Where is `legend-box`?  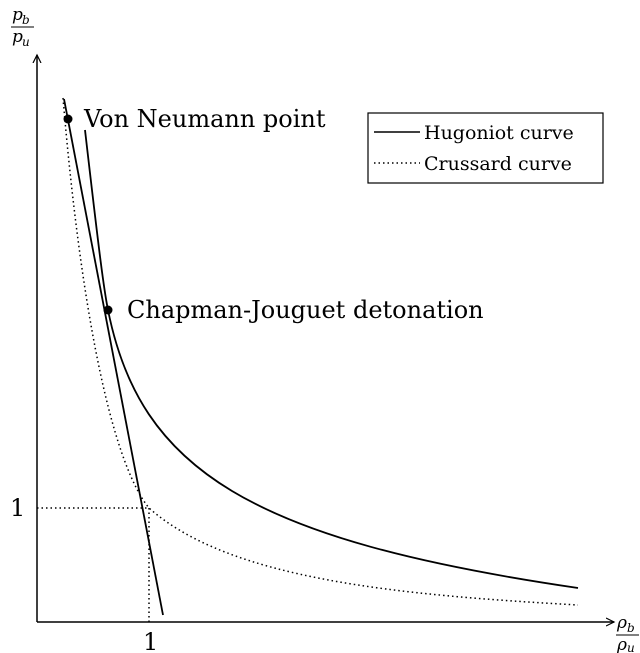
legend-box is located at coordinates (485, 148).